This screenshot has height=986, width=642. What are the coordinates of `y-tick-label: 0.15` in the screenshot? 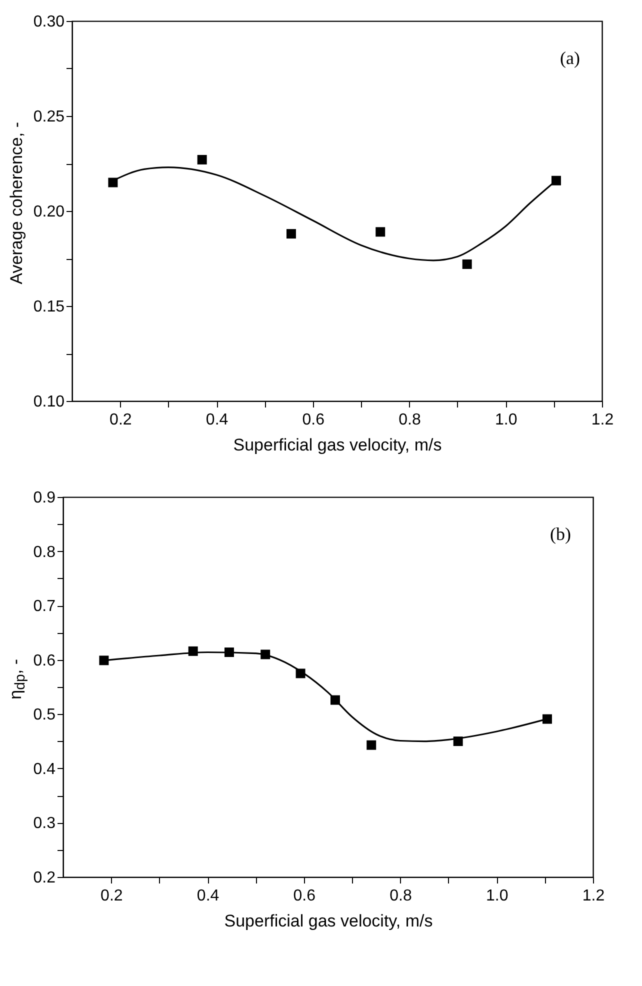 It's located at (49, 307).